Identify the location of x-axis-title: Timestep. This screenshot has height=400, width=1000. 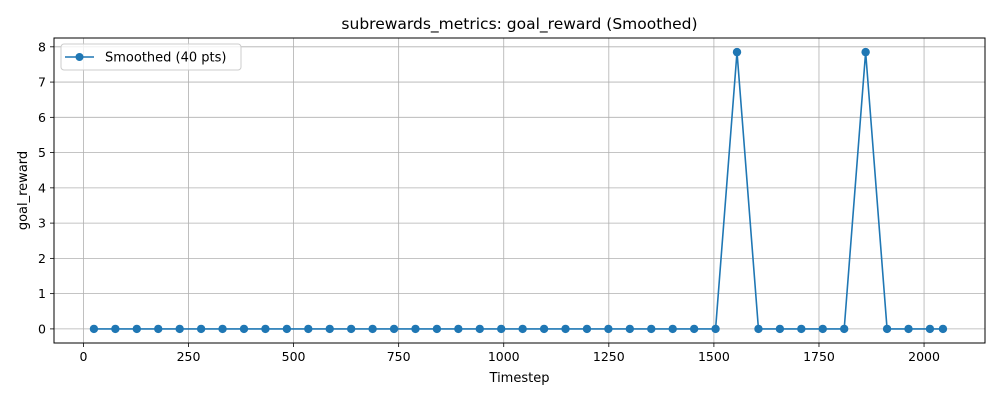
(519, 378).